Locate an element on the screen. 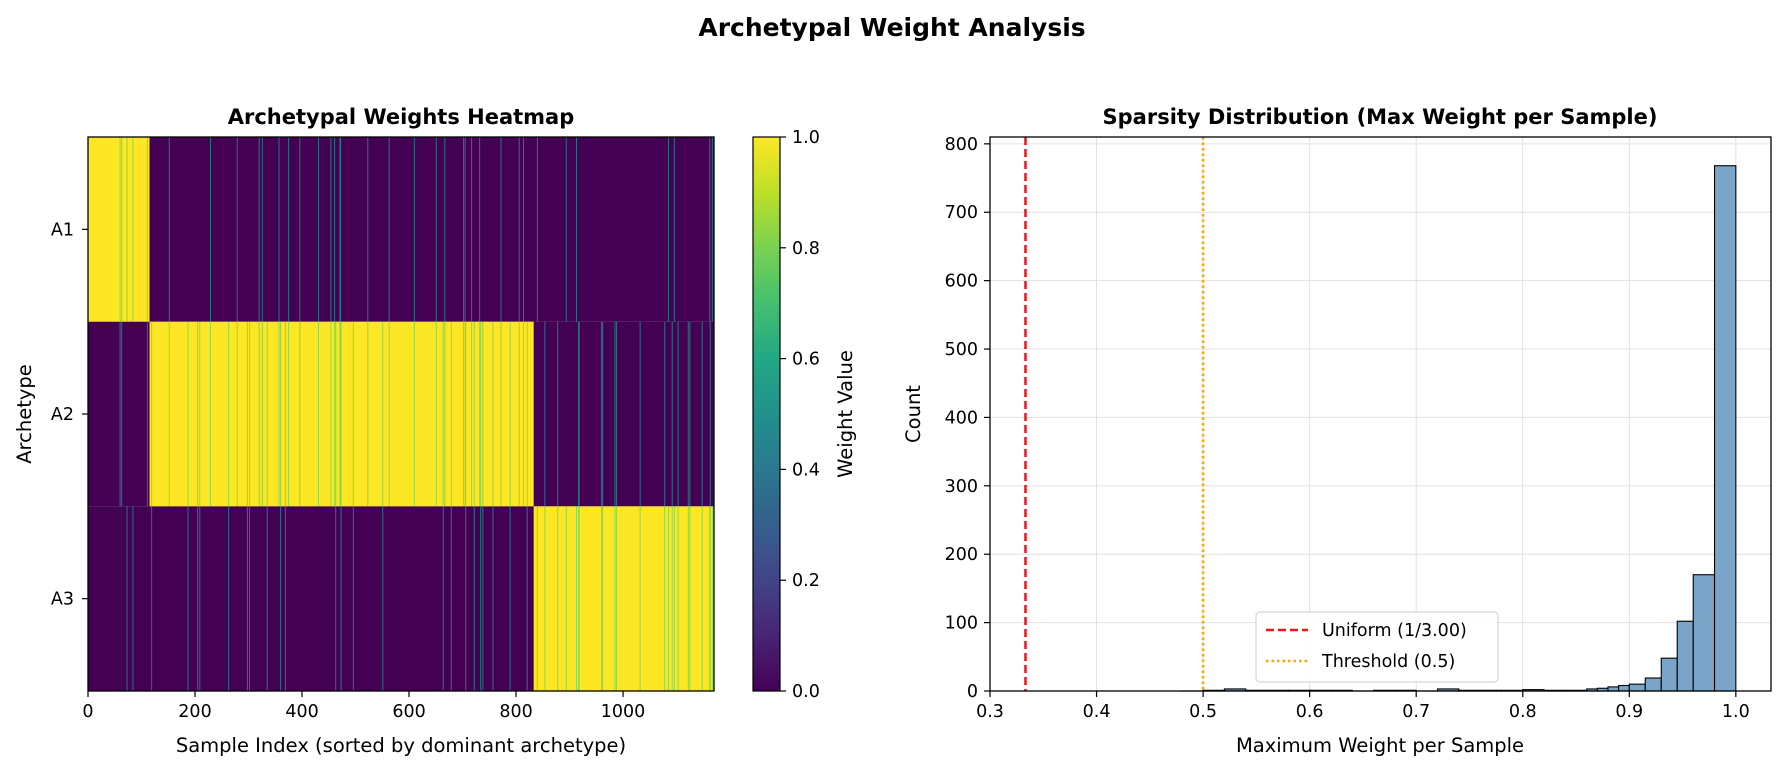 Image resolution: width=1785 pixels, height=772 pixels. heatmap-x-ticks: 0 200 400 600 800 1000 is located at coordinates (363, 706).